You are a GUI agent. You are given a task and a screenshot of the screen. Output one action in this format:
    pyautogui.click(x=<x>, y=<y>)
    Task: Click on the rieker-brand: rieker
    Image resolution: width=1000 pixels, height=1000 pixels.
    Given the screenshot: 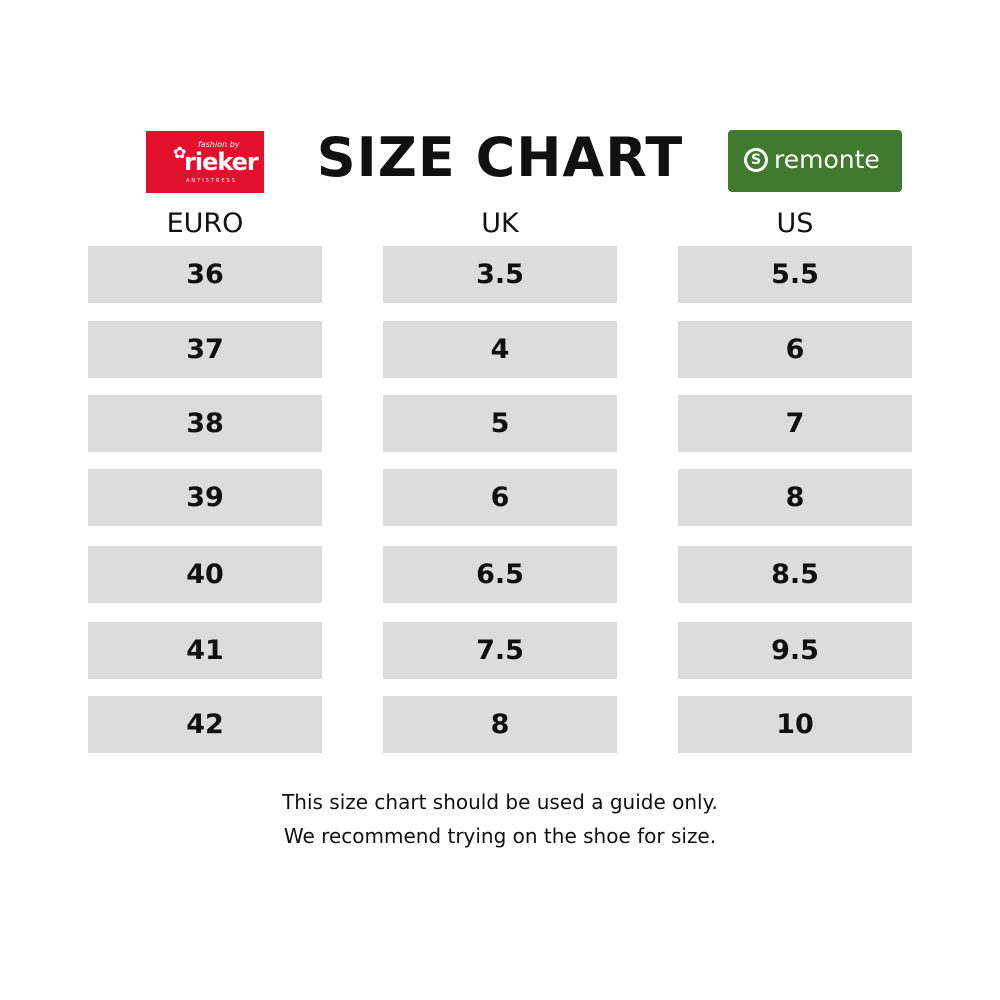 What is the action you would take?
    pyautogui.click(x=221, y=162)
    